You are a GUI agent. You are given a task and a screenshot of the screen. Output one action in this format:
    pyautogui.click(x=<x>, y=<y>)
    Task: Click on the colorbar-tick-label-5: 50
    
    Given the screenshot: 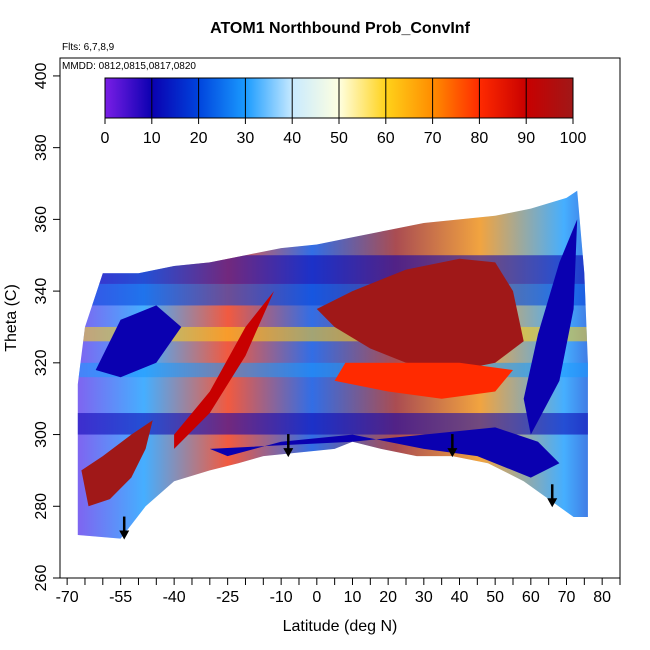 What is the action you would take?
    pyautogui.click(x=339, y=138)
    